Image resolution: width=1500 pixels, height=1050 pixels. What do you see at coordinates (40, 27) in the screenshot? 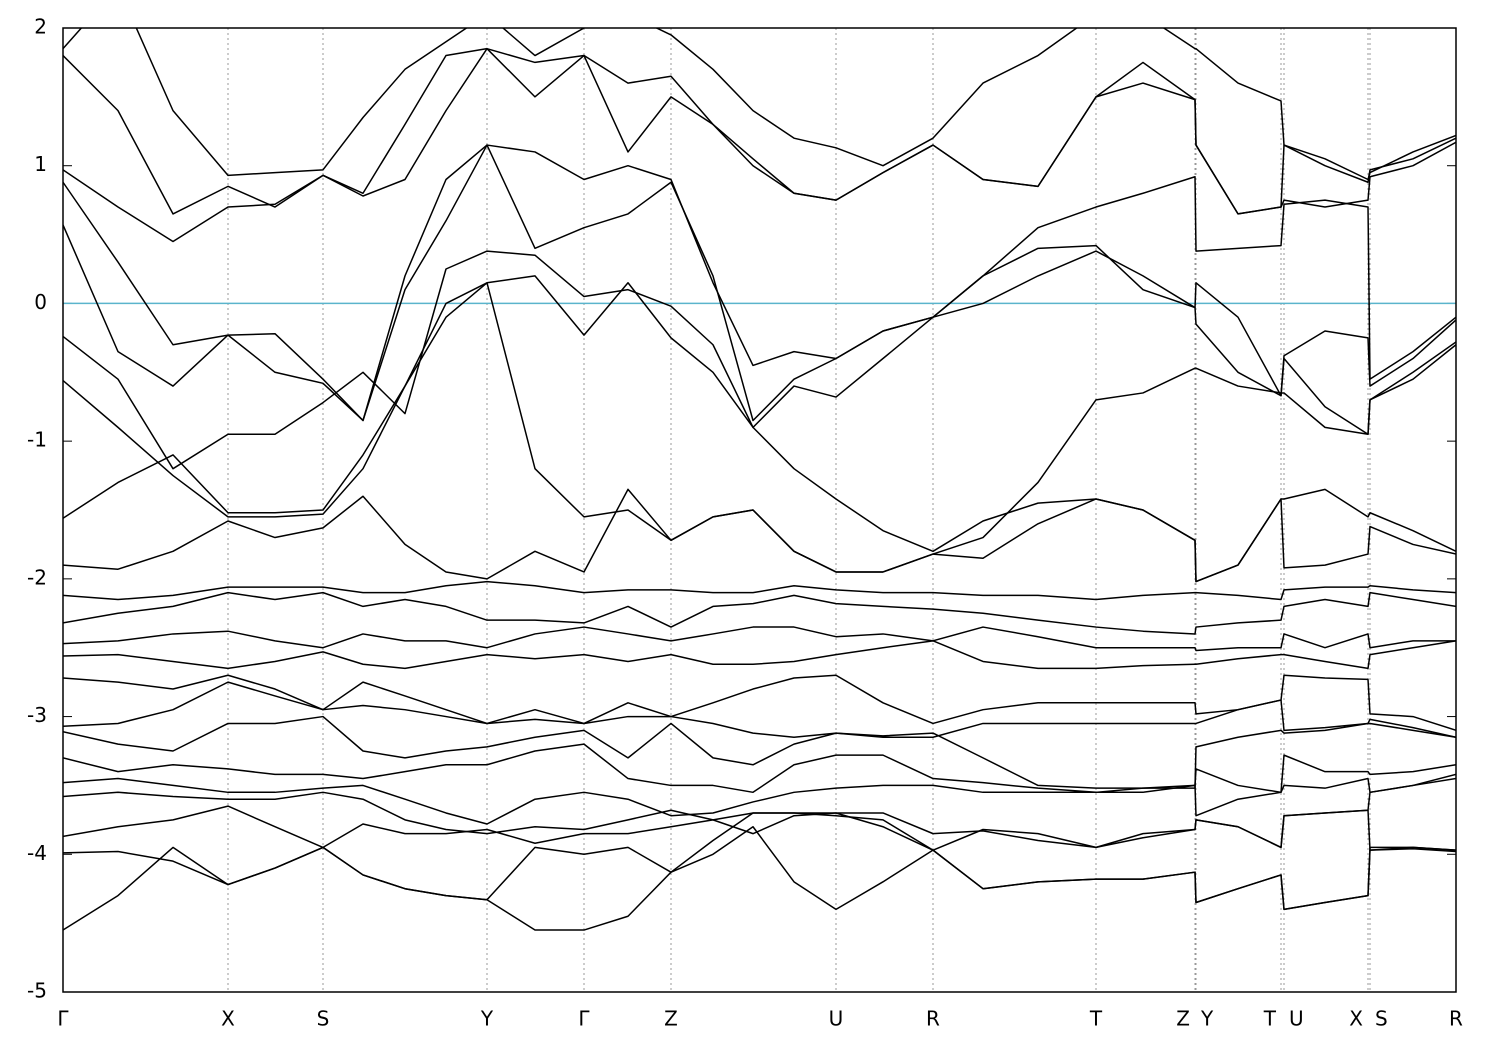
I see `y-tick-label: 2` at bounding box center [40, 27].